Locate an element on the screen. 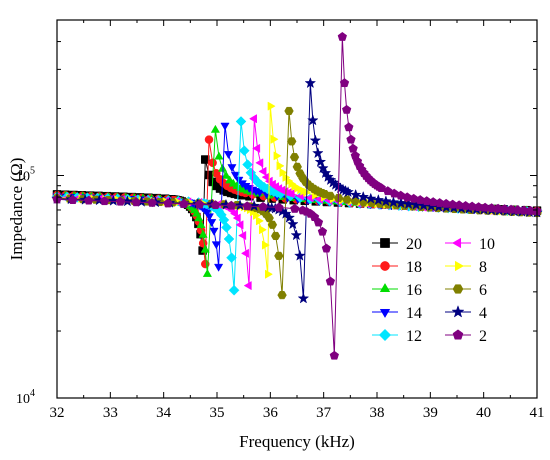  legend-item-6: 6 is located at coordinates (466, 290).